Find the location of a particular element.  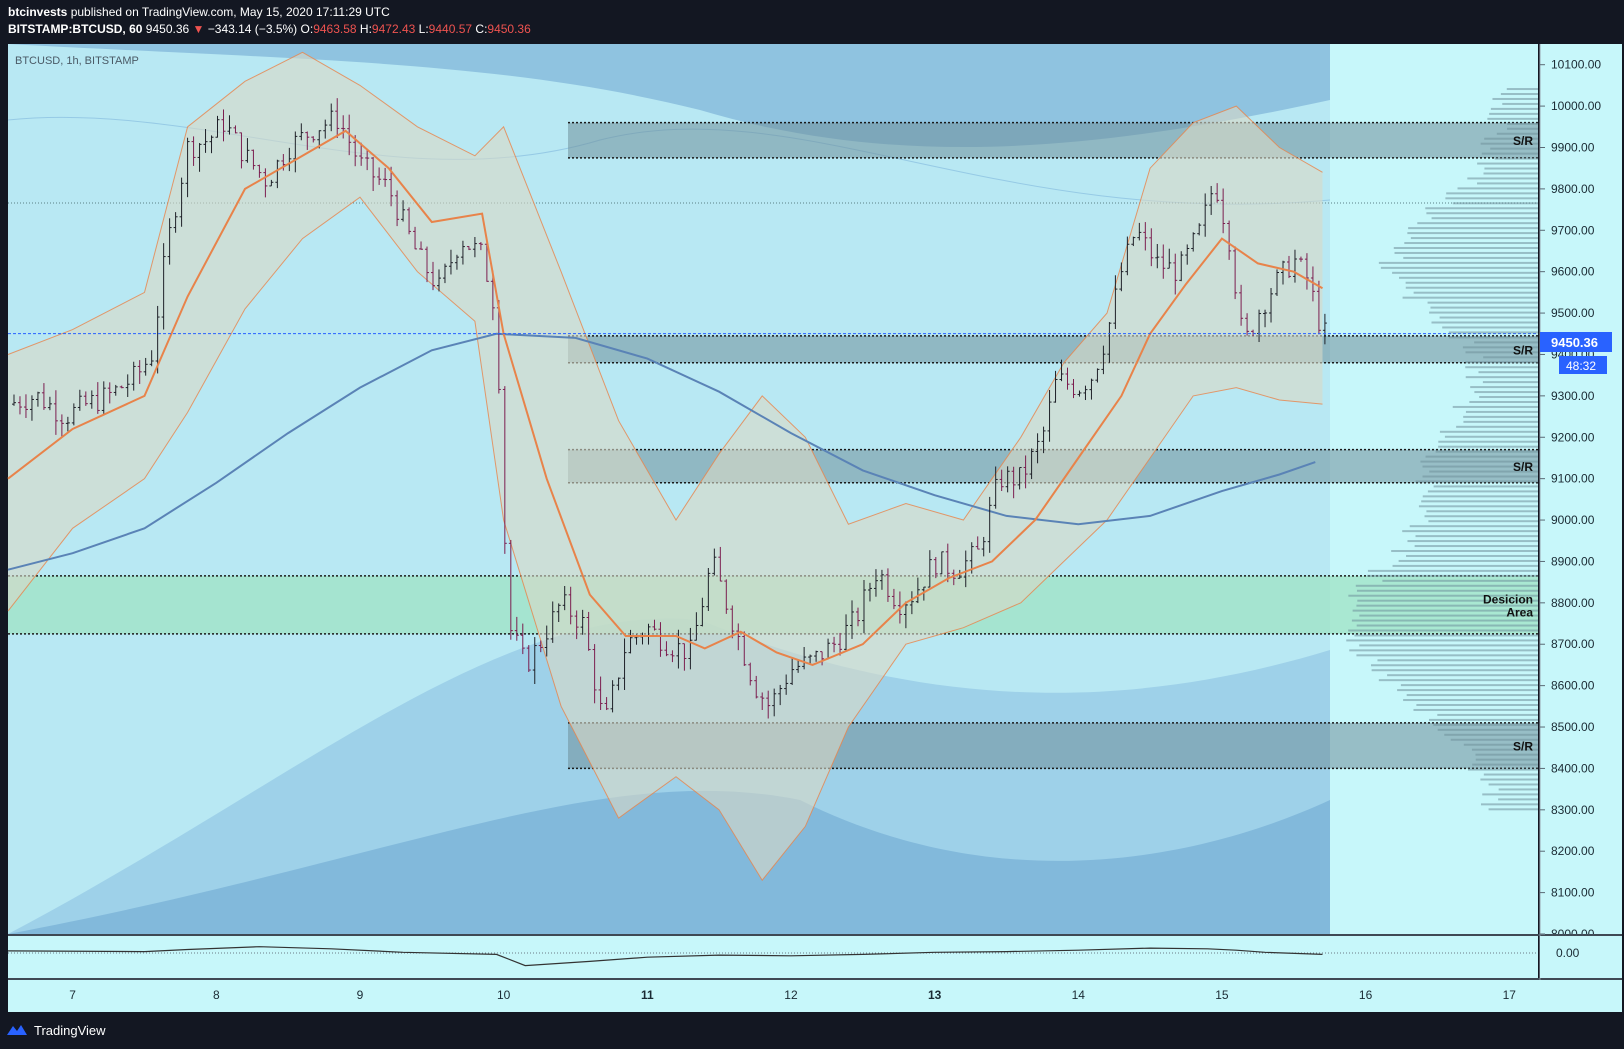

oscillator-line is located at coordinates (665, 956).